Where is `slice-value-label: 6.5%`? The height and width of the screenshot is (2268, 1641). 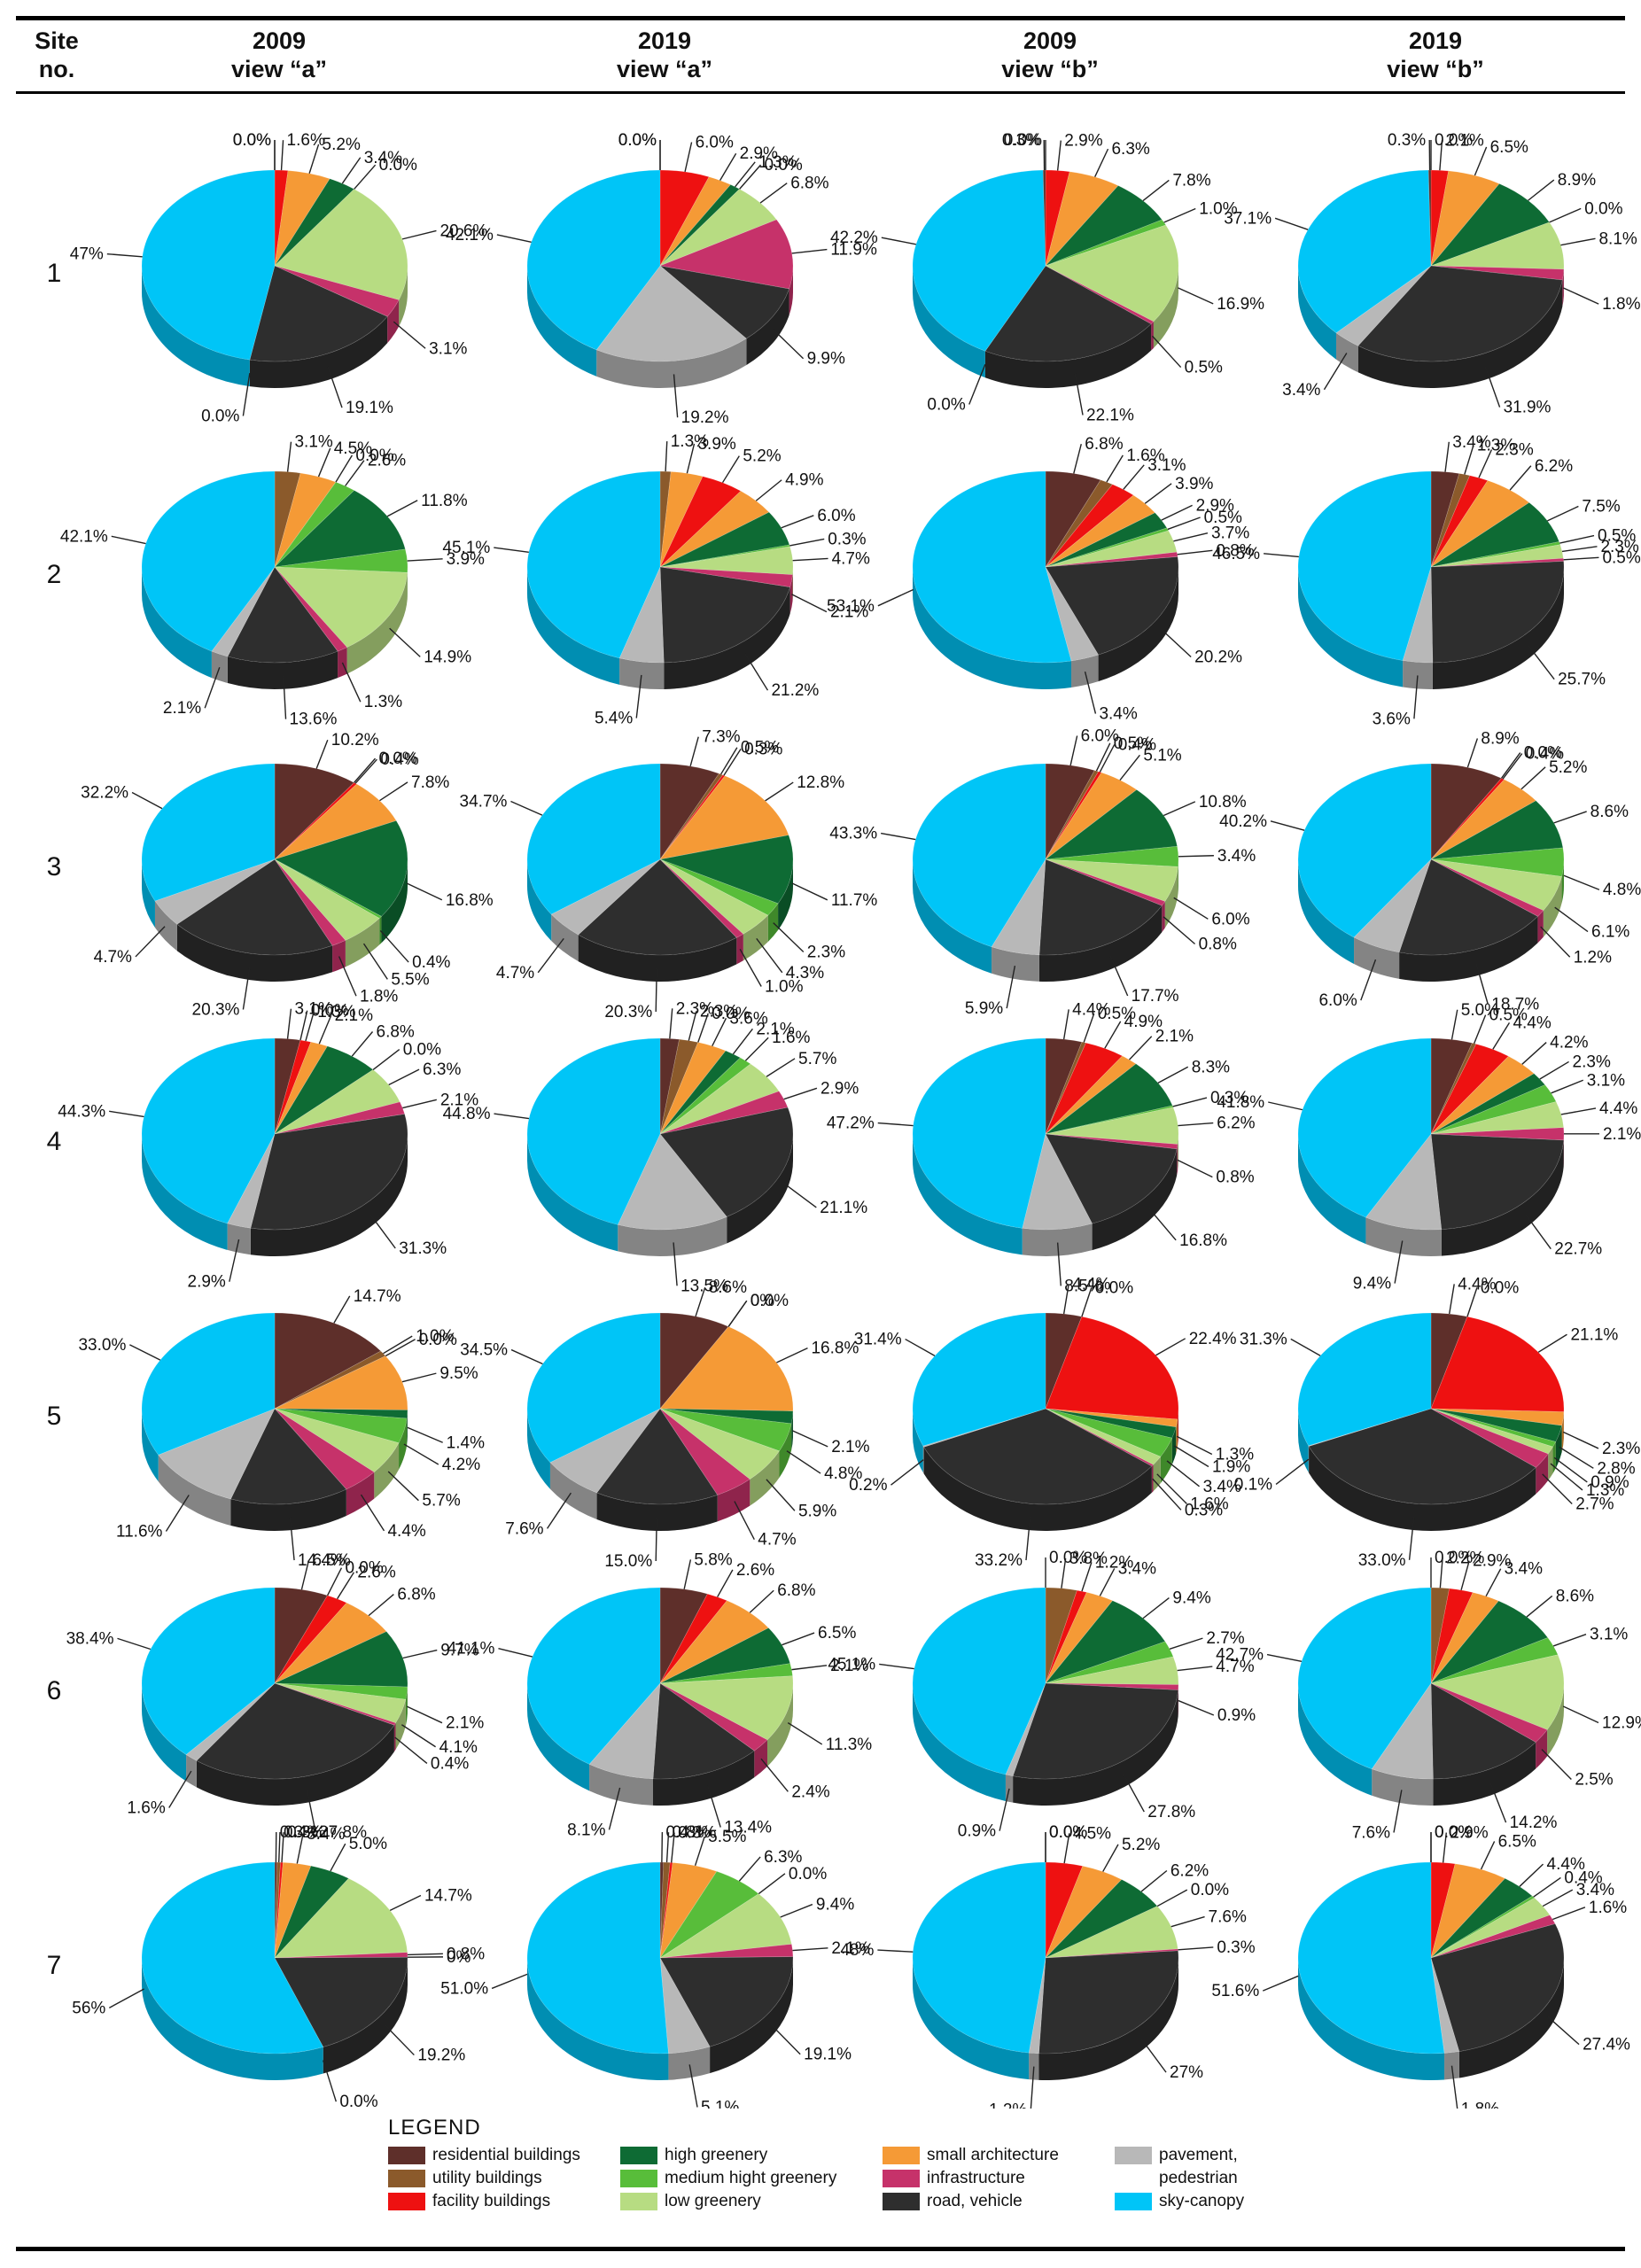 slice-value-label: 6.5% is located at coordinates (1509, 147).